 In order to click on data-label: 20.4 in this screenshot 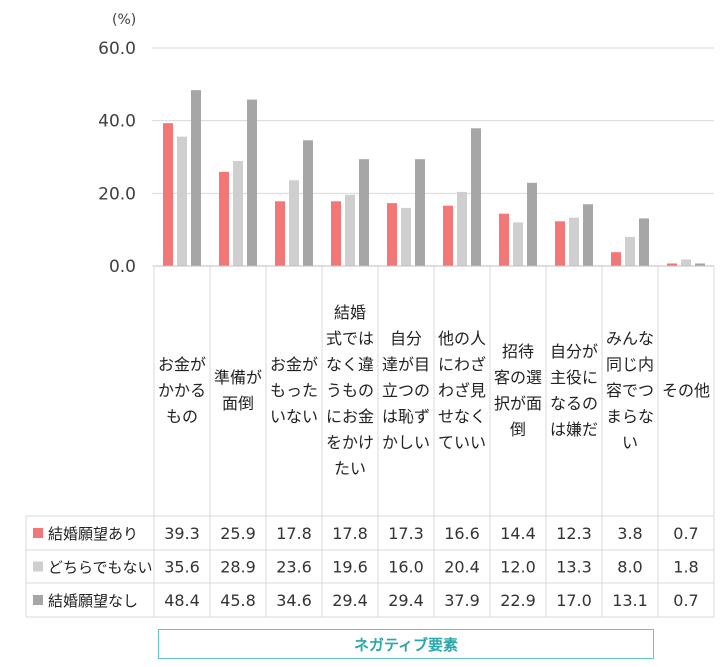, I will do `click(462, 567)`.